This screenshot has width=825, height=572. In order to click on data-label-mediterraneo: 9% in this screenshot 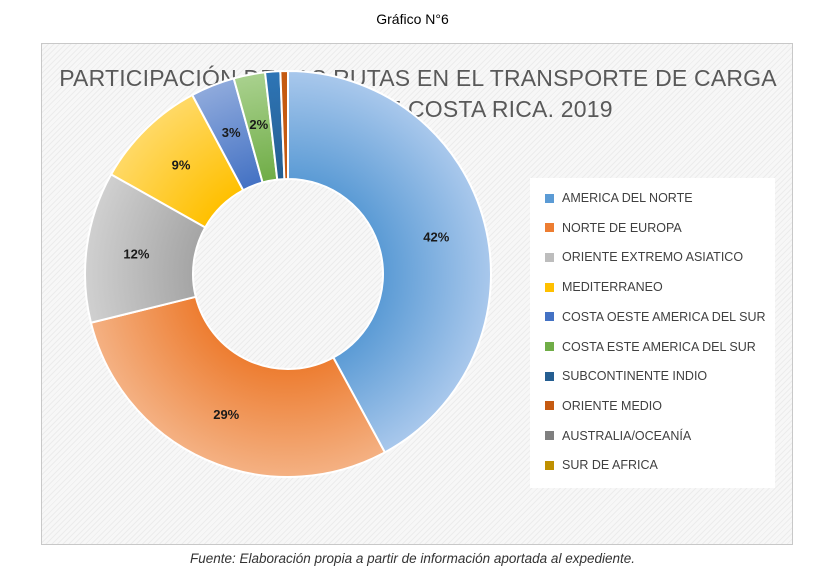, I will do `click(181, 165)`.